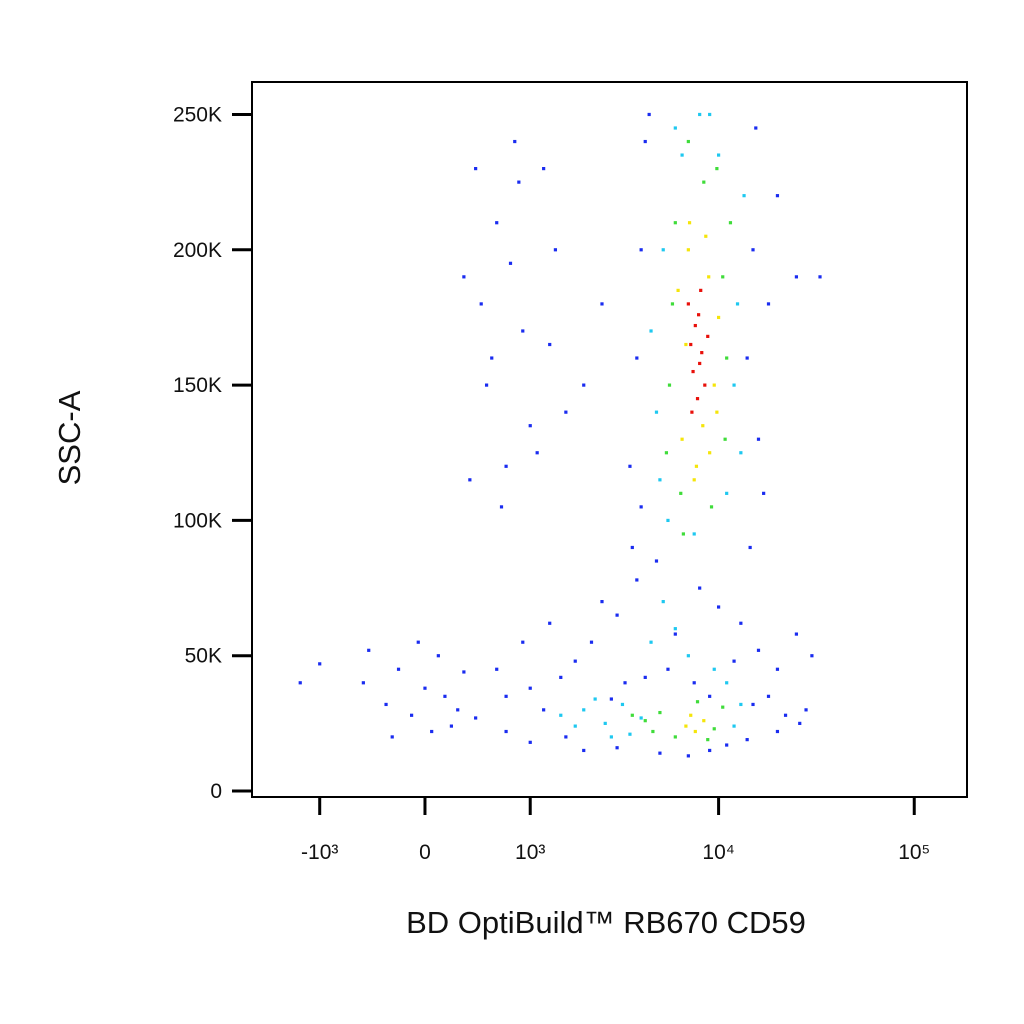 This screenshot has width=1024, height=1024. What do you see at coordinates (718, 852) in the screenshot?
I see `x-tick-label: 10⁴` at bounding box center [718, 852].